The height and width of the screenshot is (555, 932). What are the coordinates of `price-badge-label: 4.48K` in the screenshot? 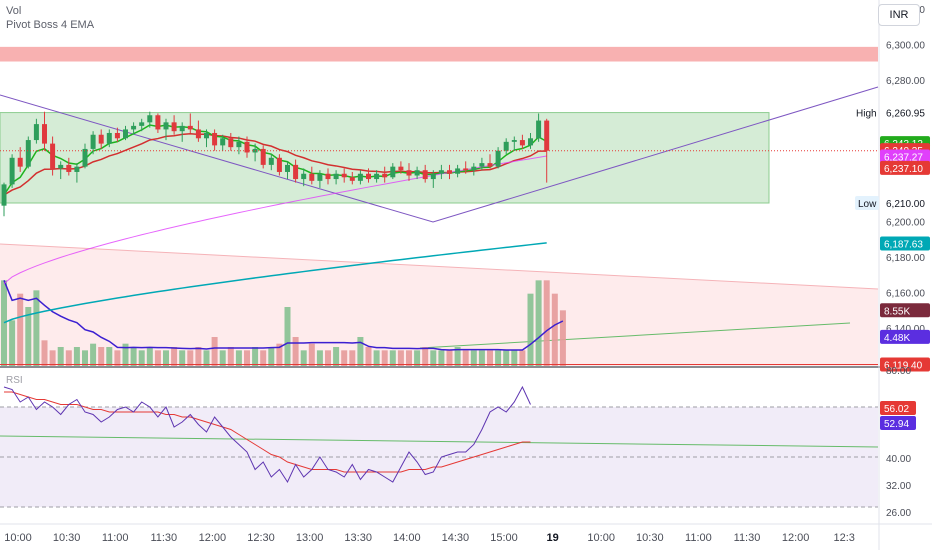 It's located at (897, 338).